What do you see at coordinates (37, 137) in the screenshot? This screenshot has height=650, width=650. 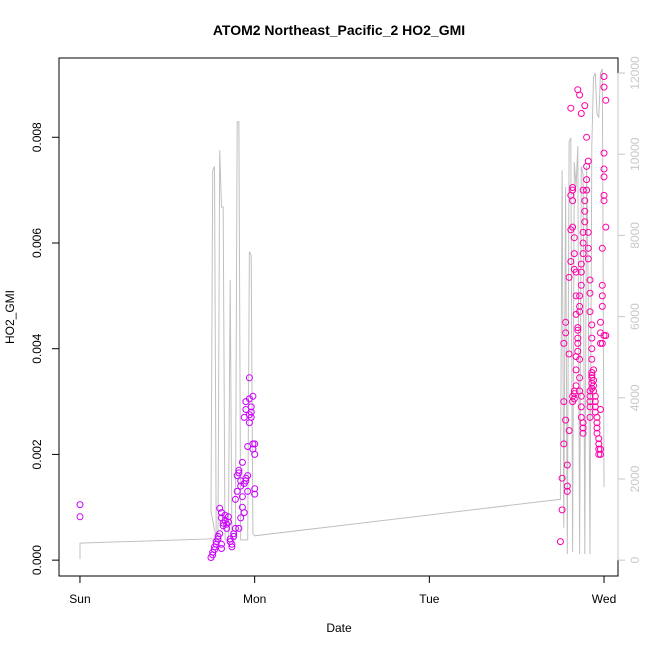 I see `y-tick-label: 0.008` at bounding box center [37, 137].